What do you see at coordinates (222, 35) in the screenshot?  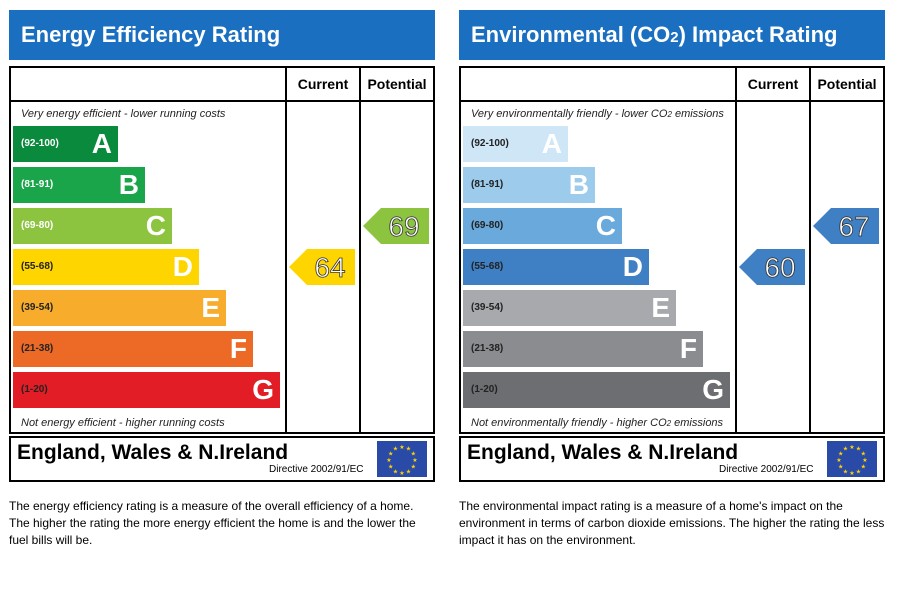 I see `energy-title: Energy Efficiency Rating` at bounding box center [222, 35].